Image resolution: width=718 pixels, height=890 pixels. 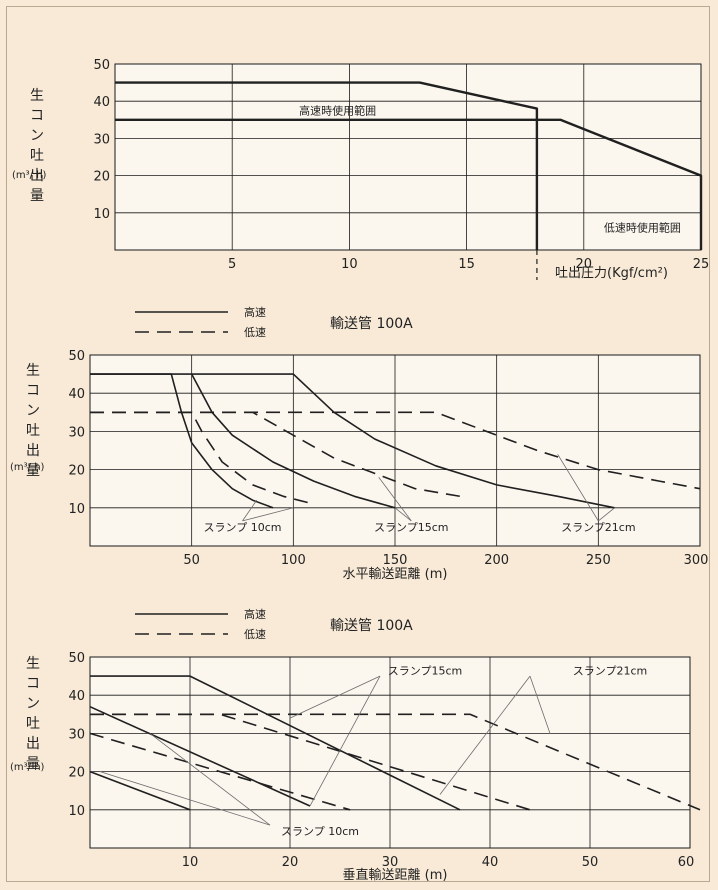 I want to click on x-tick-label: 300, so click(x=696, y=560).